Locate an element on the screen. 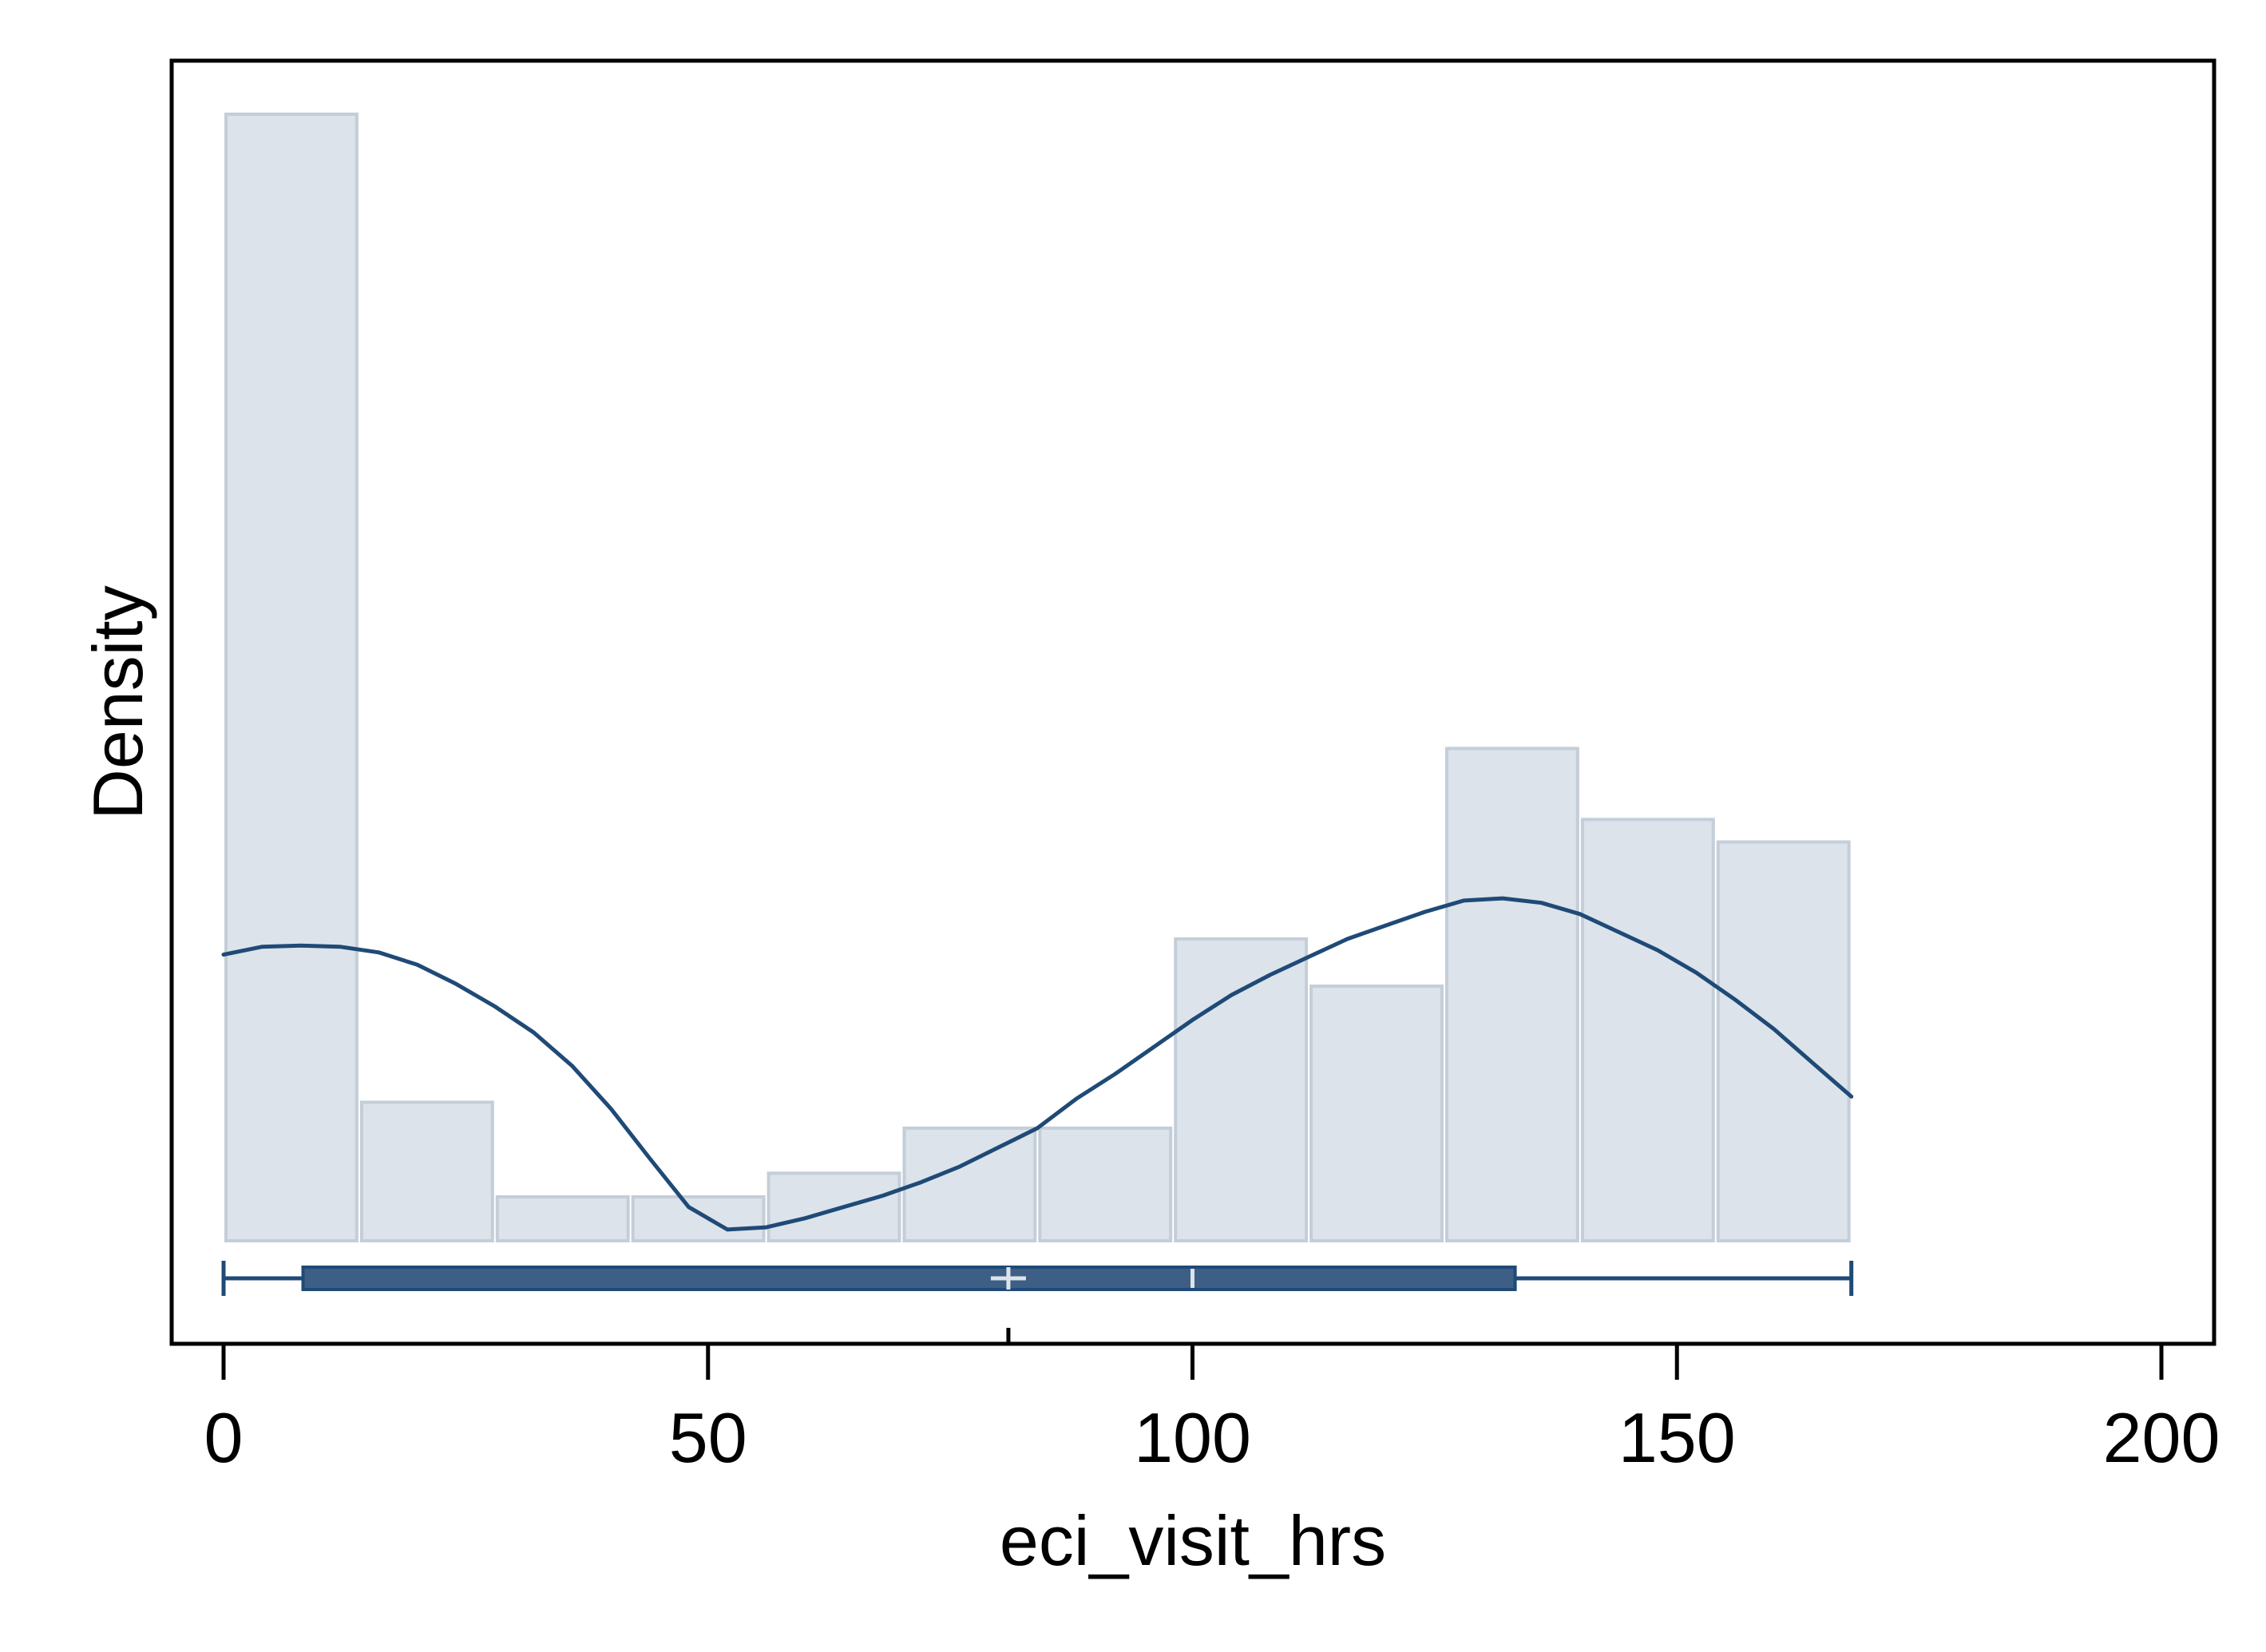 The height and width of the screenshot is (1652, 2266). x-tick-label: 150 is located at coordinates (1677, 1437).